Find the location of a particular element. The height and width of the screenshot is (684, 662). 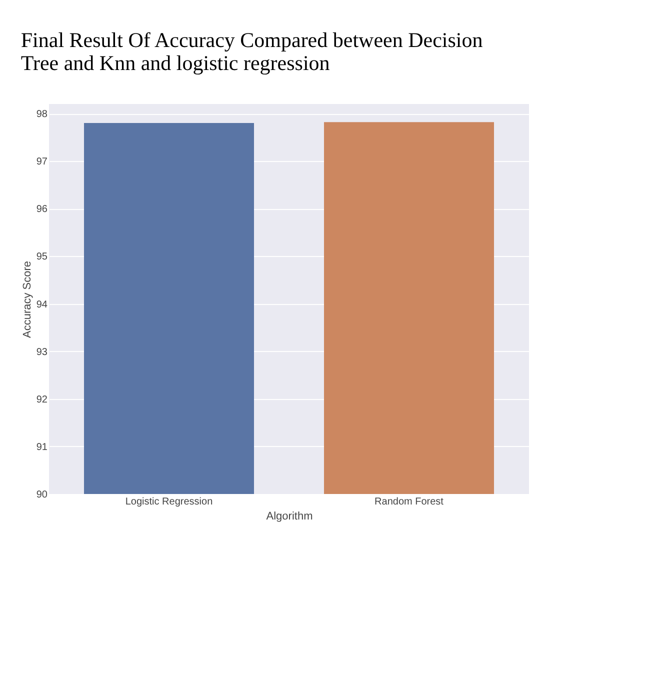

y-tick-label: 98 is located at coordinates (42, 114).